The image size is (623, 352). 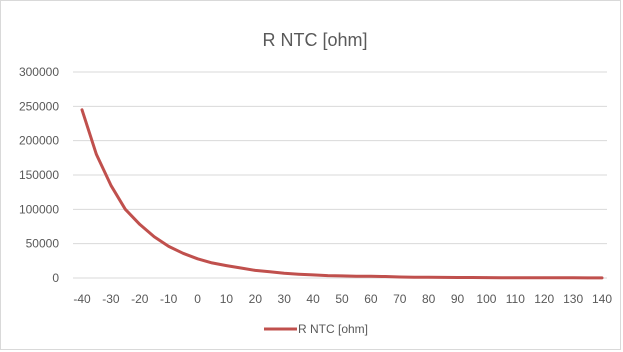 I want to click on y-tick-label: 100000, so click(x=39, y=209).